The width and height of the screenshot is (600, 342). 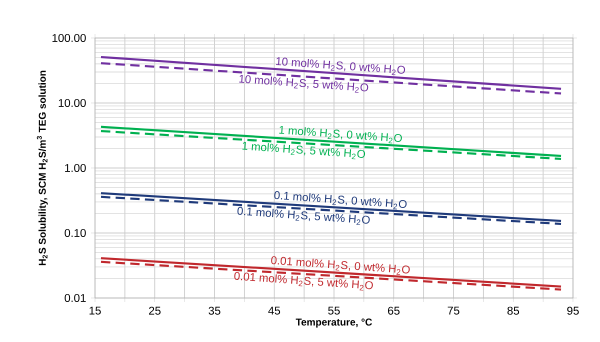 What do you see at coordinates (513, 310) in the screenshot?
I see `x-tick-label: 85` at bounding box center [513, 310].